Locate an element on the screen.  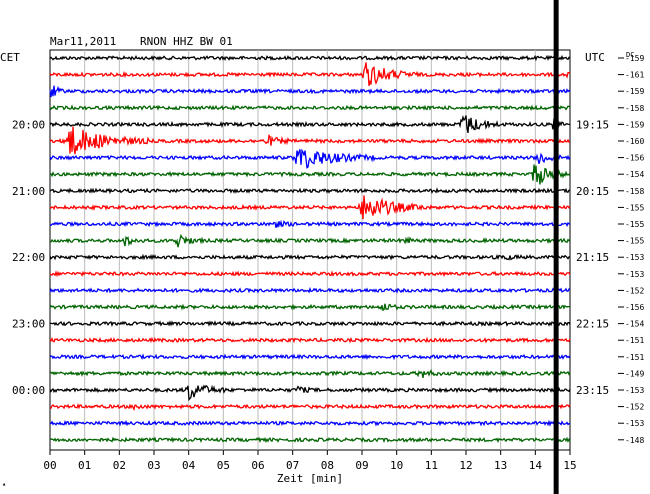
x-axis-label: Zeit [min] is located at coordinates (310, 478).